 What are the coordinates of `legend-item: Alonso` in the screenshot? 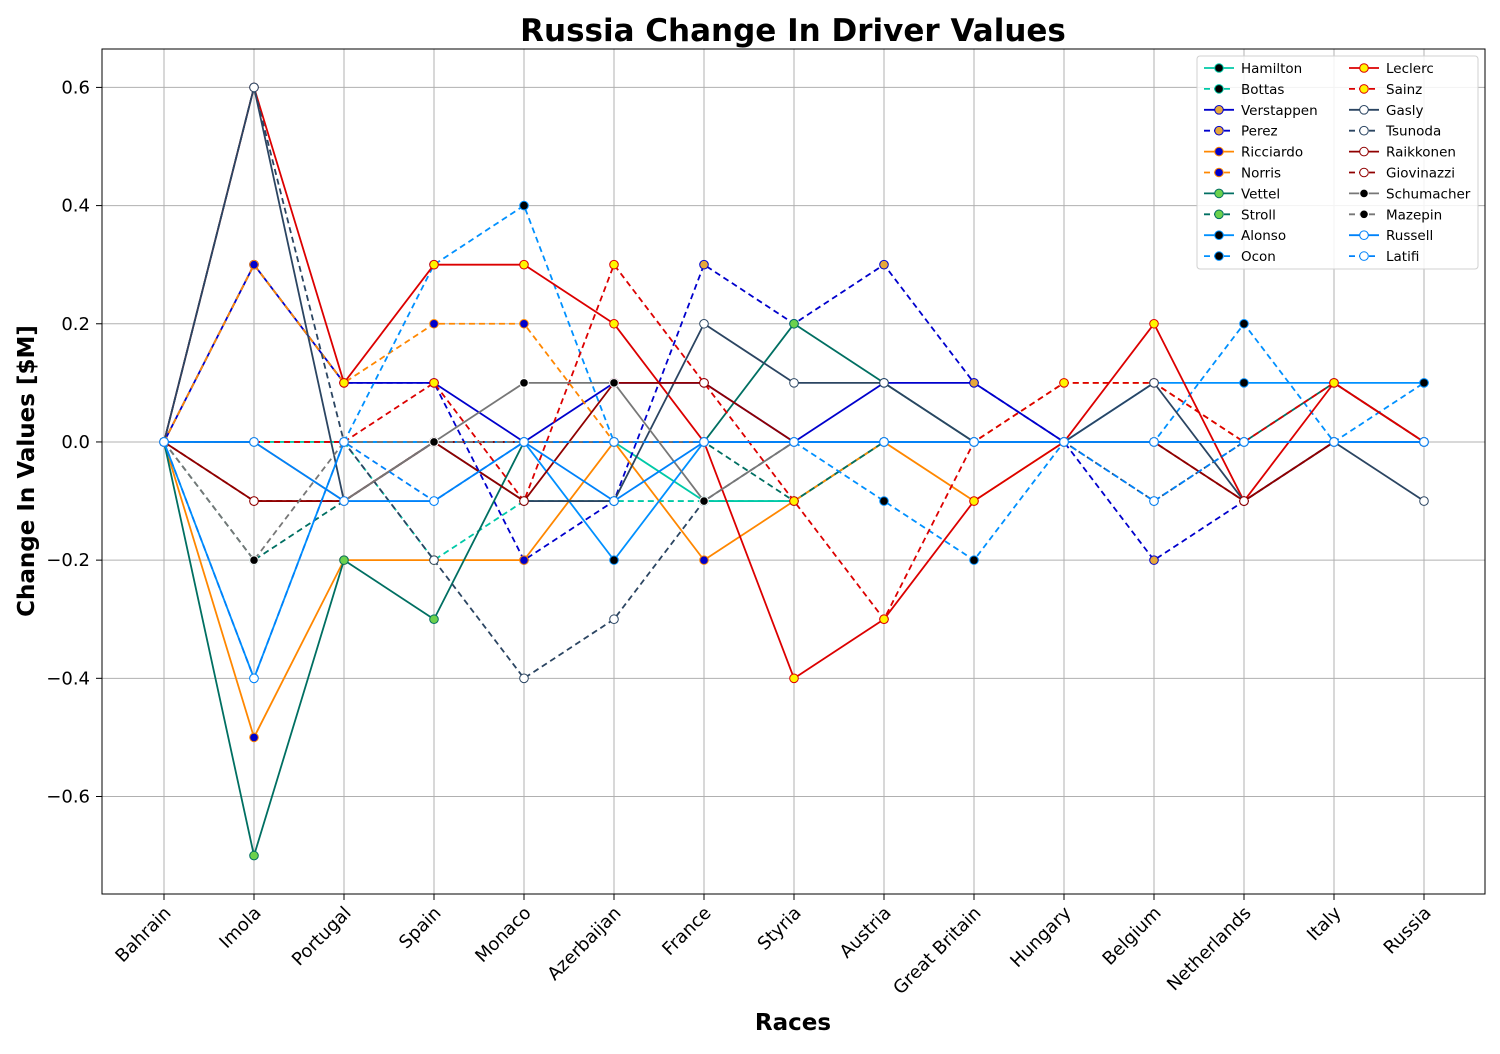 It's located at (1245, 236).